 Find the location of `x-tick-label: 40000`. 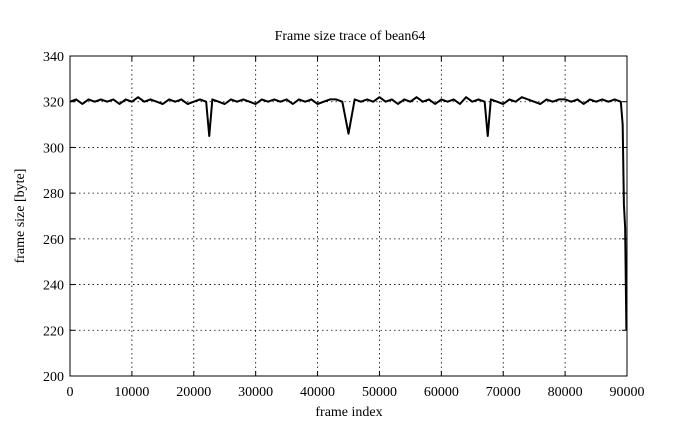

x-tick-label: 40000 is located at coordinates (317, 392).